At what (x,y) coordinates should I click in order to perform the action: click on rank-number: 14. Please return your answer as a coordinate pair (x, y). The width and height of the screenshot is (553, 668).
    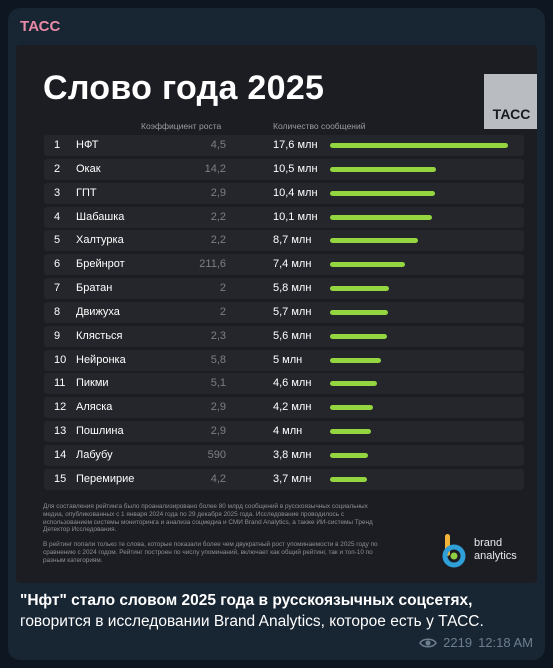
    Looking at the image, I should click on (60, 454).